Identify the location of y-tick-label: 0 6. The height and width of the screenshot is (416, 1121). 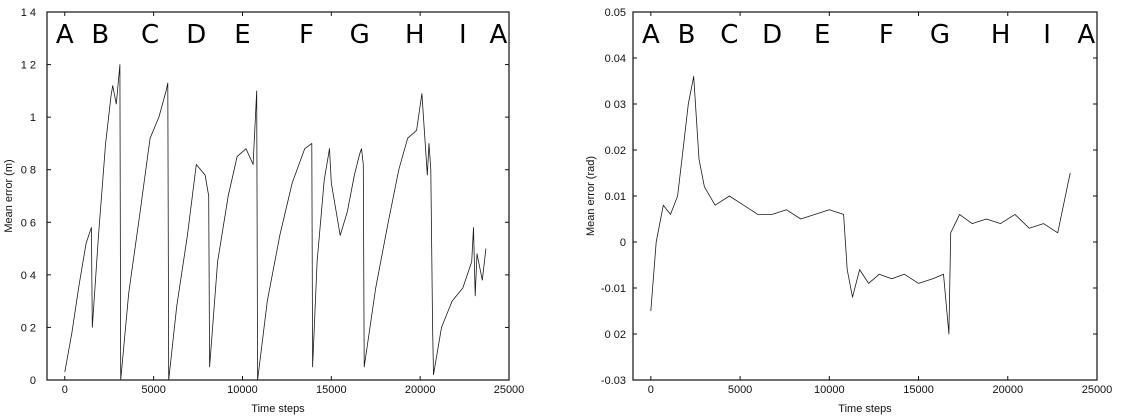
(28, 223).